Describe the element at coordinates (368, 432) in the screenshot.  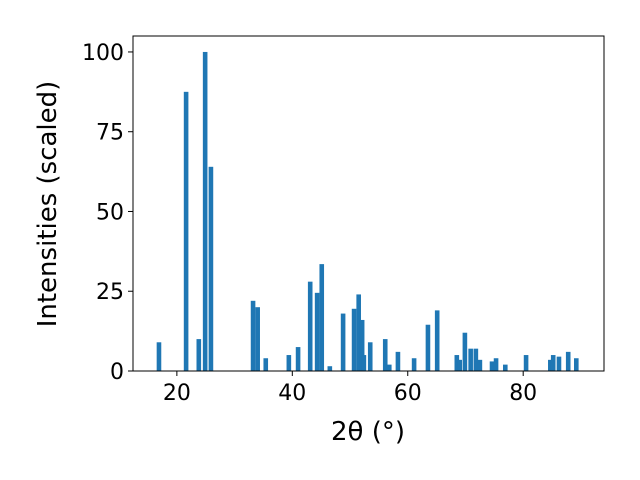
I see `x-axis-label: 2θ (°)` at that location.